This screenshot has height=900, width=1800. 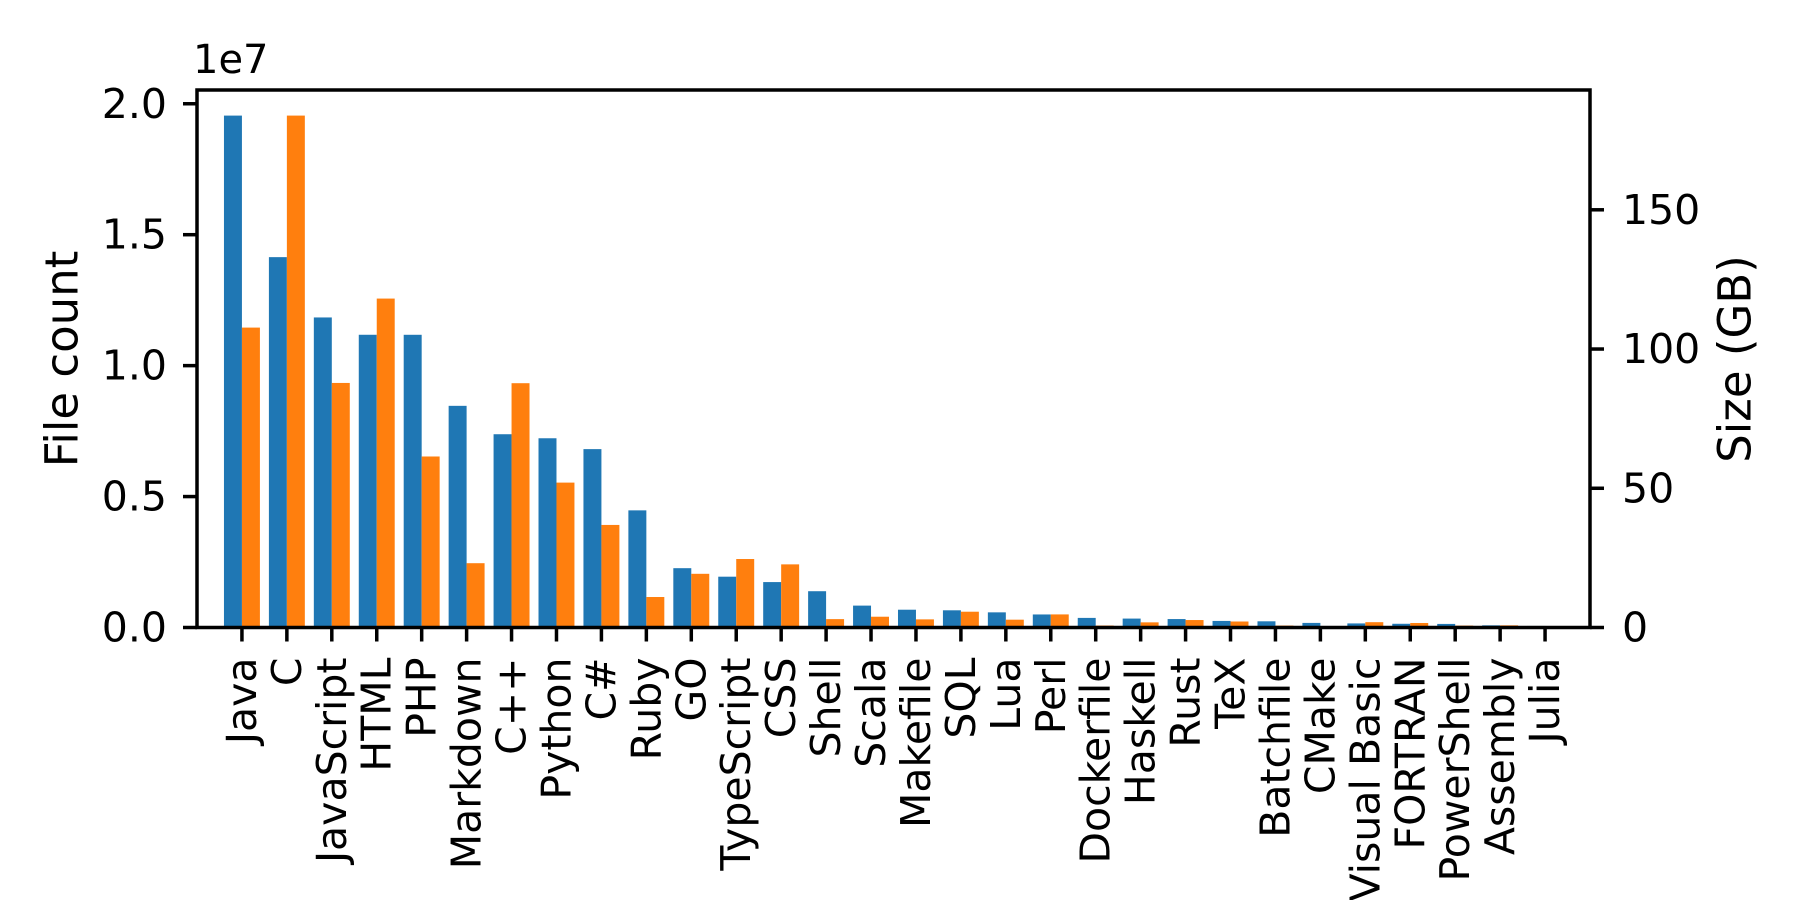 What do you see at coordinates (295, 371) in the screenshot?
I see `bar-size-gb-C` at bounding box center [295, 371].